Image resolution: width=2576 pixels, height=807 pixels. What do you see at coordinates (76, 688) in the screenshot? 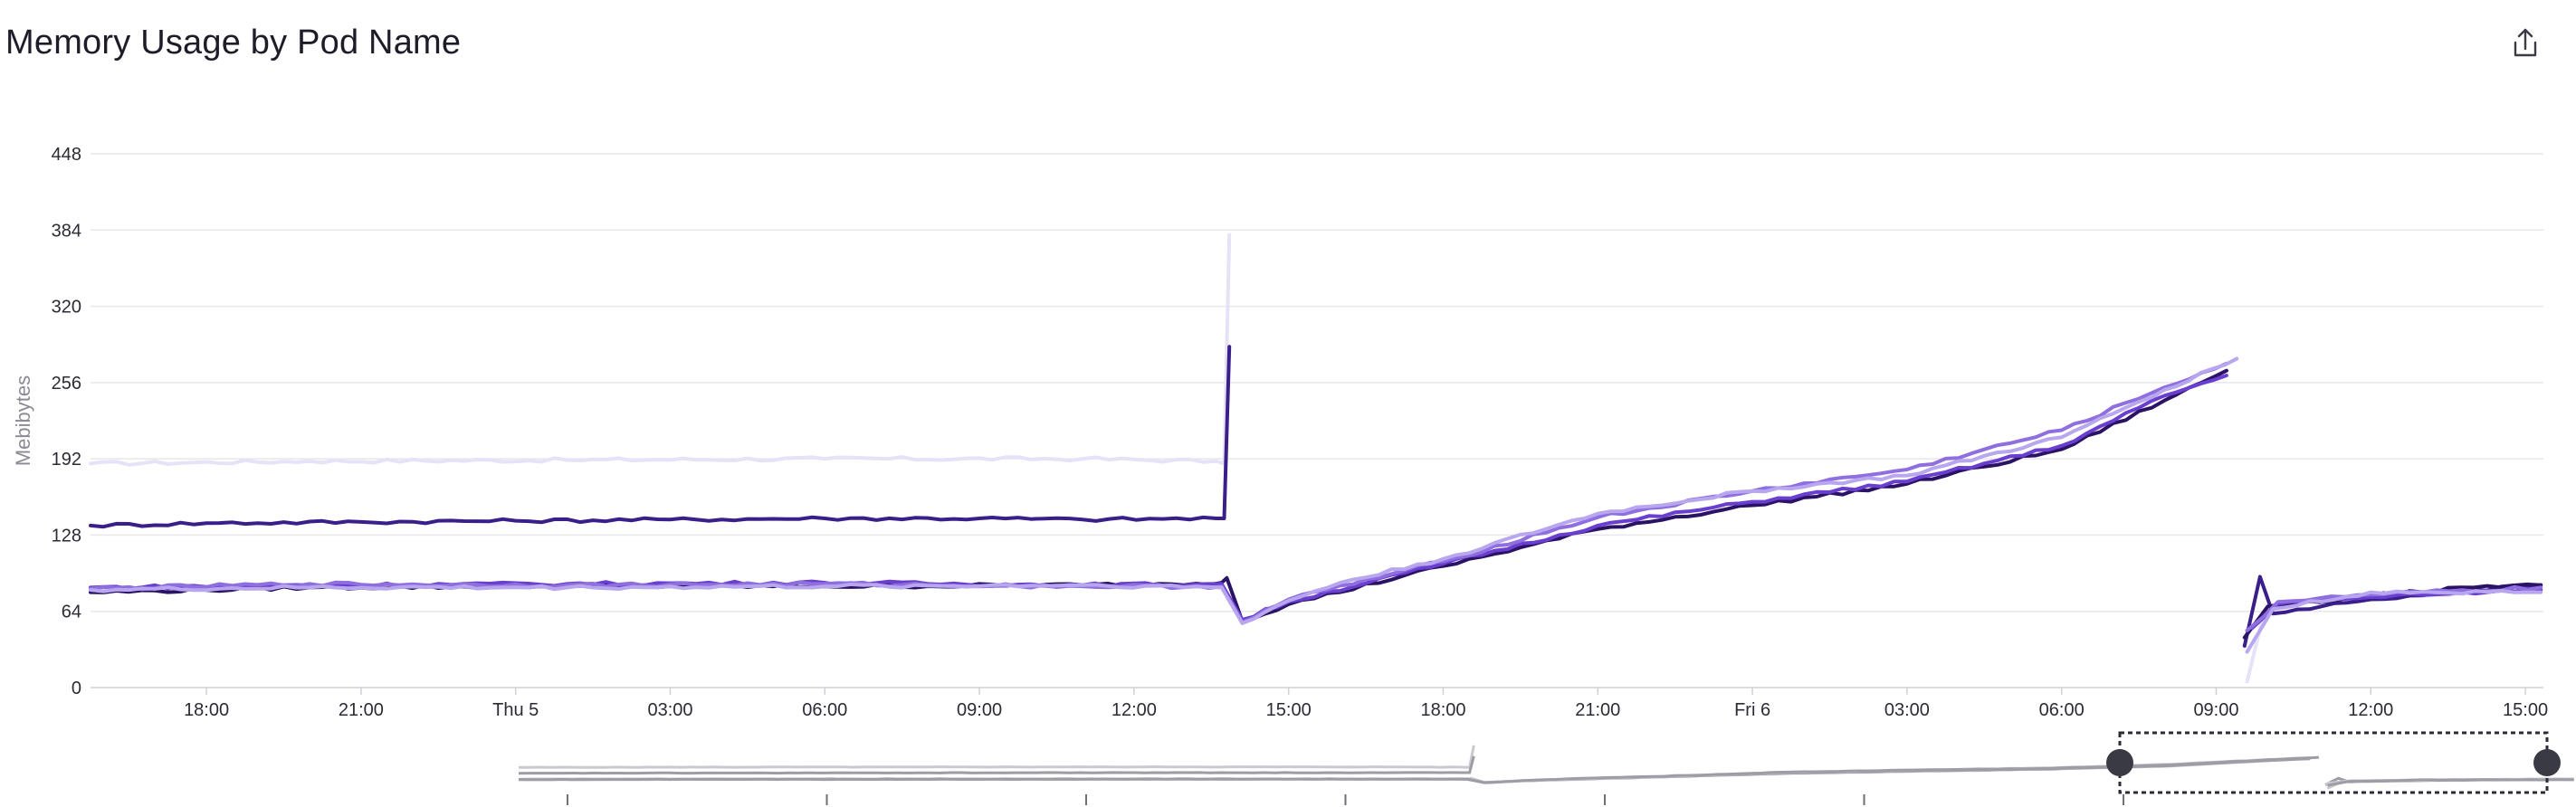
I see `y-tick-label: 0` at bounding box center [76, 688].